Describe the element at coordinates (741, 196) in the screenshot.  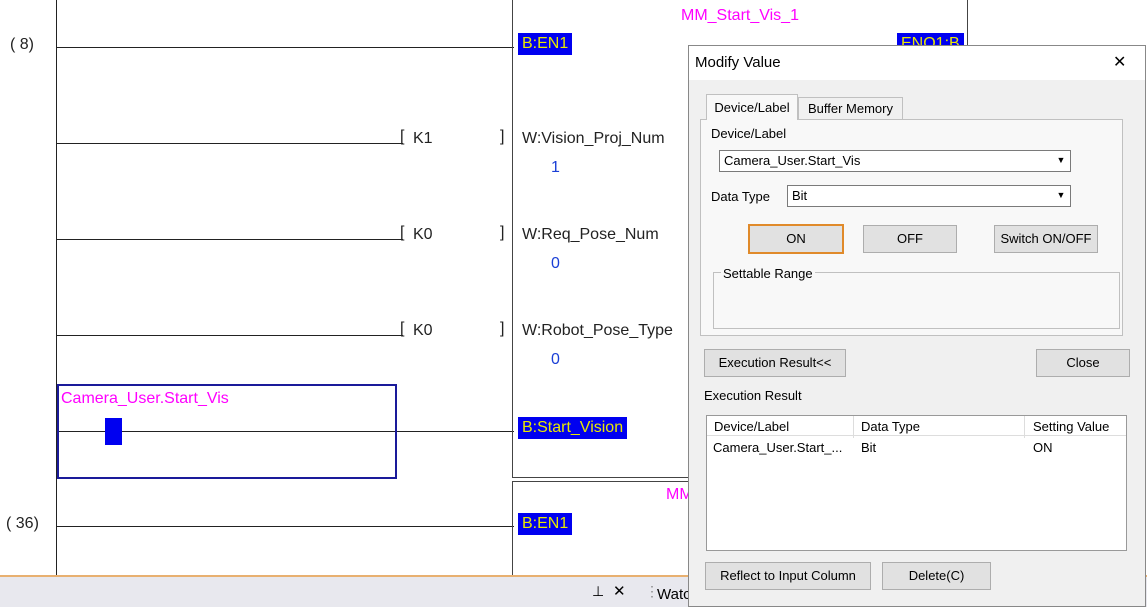
I see `data-type-caption: Data Type` at that location.